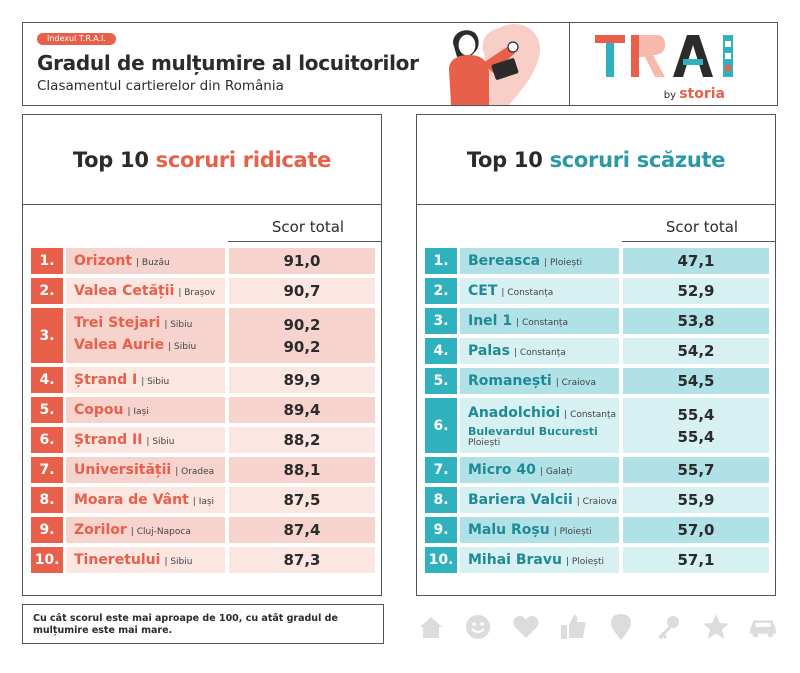  What do you see at coordinates (441, 351) in the screenshot?
I see `rank-number: 4.` at bounding box center [441, 351].